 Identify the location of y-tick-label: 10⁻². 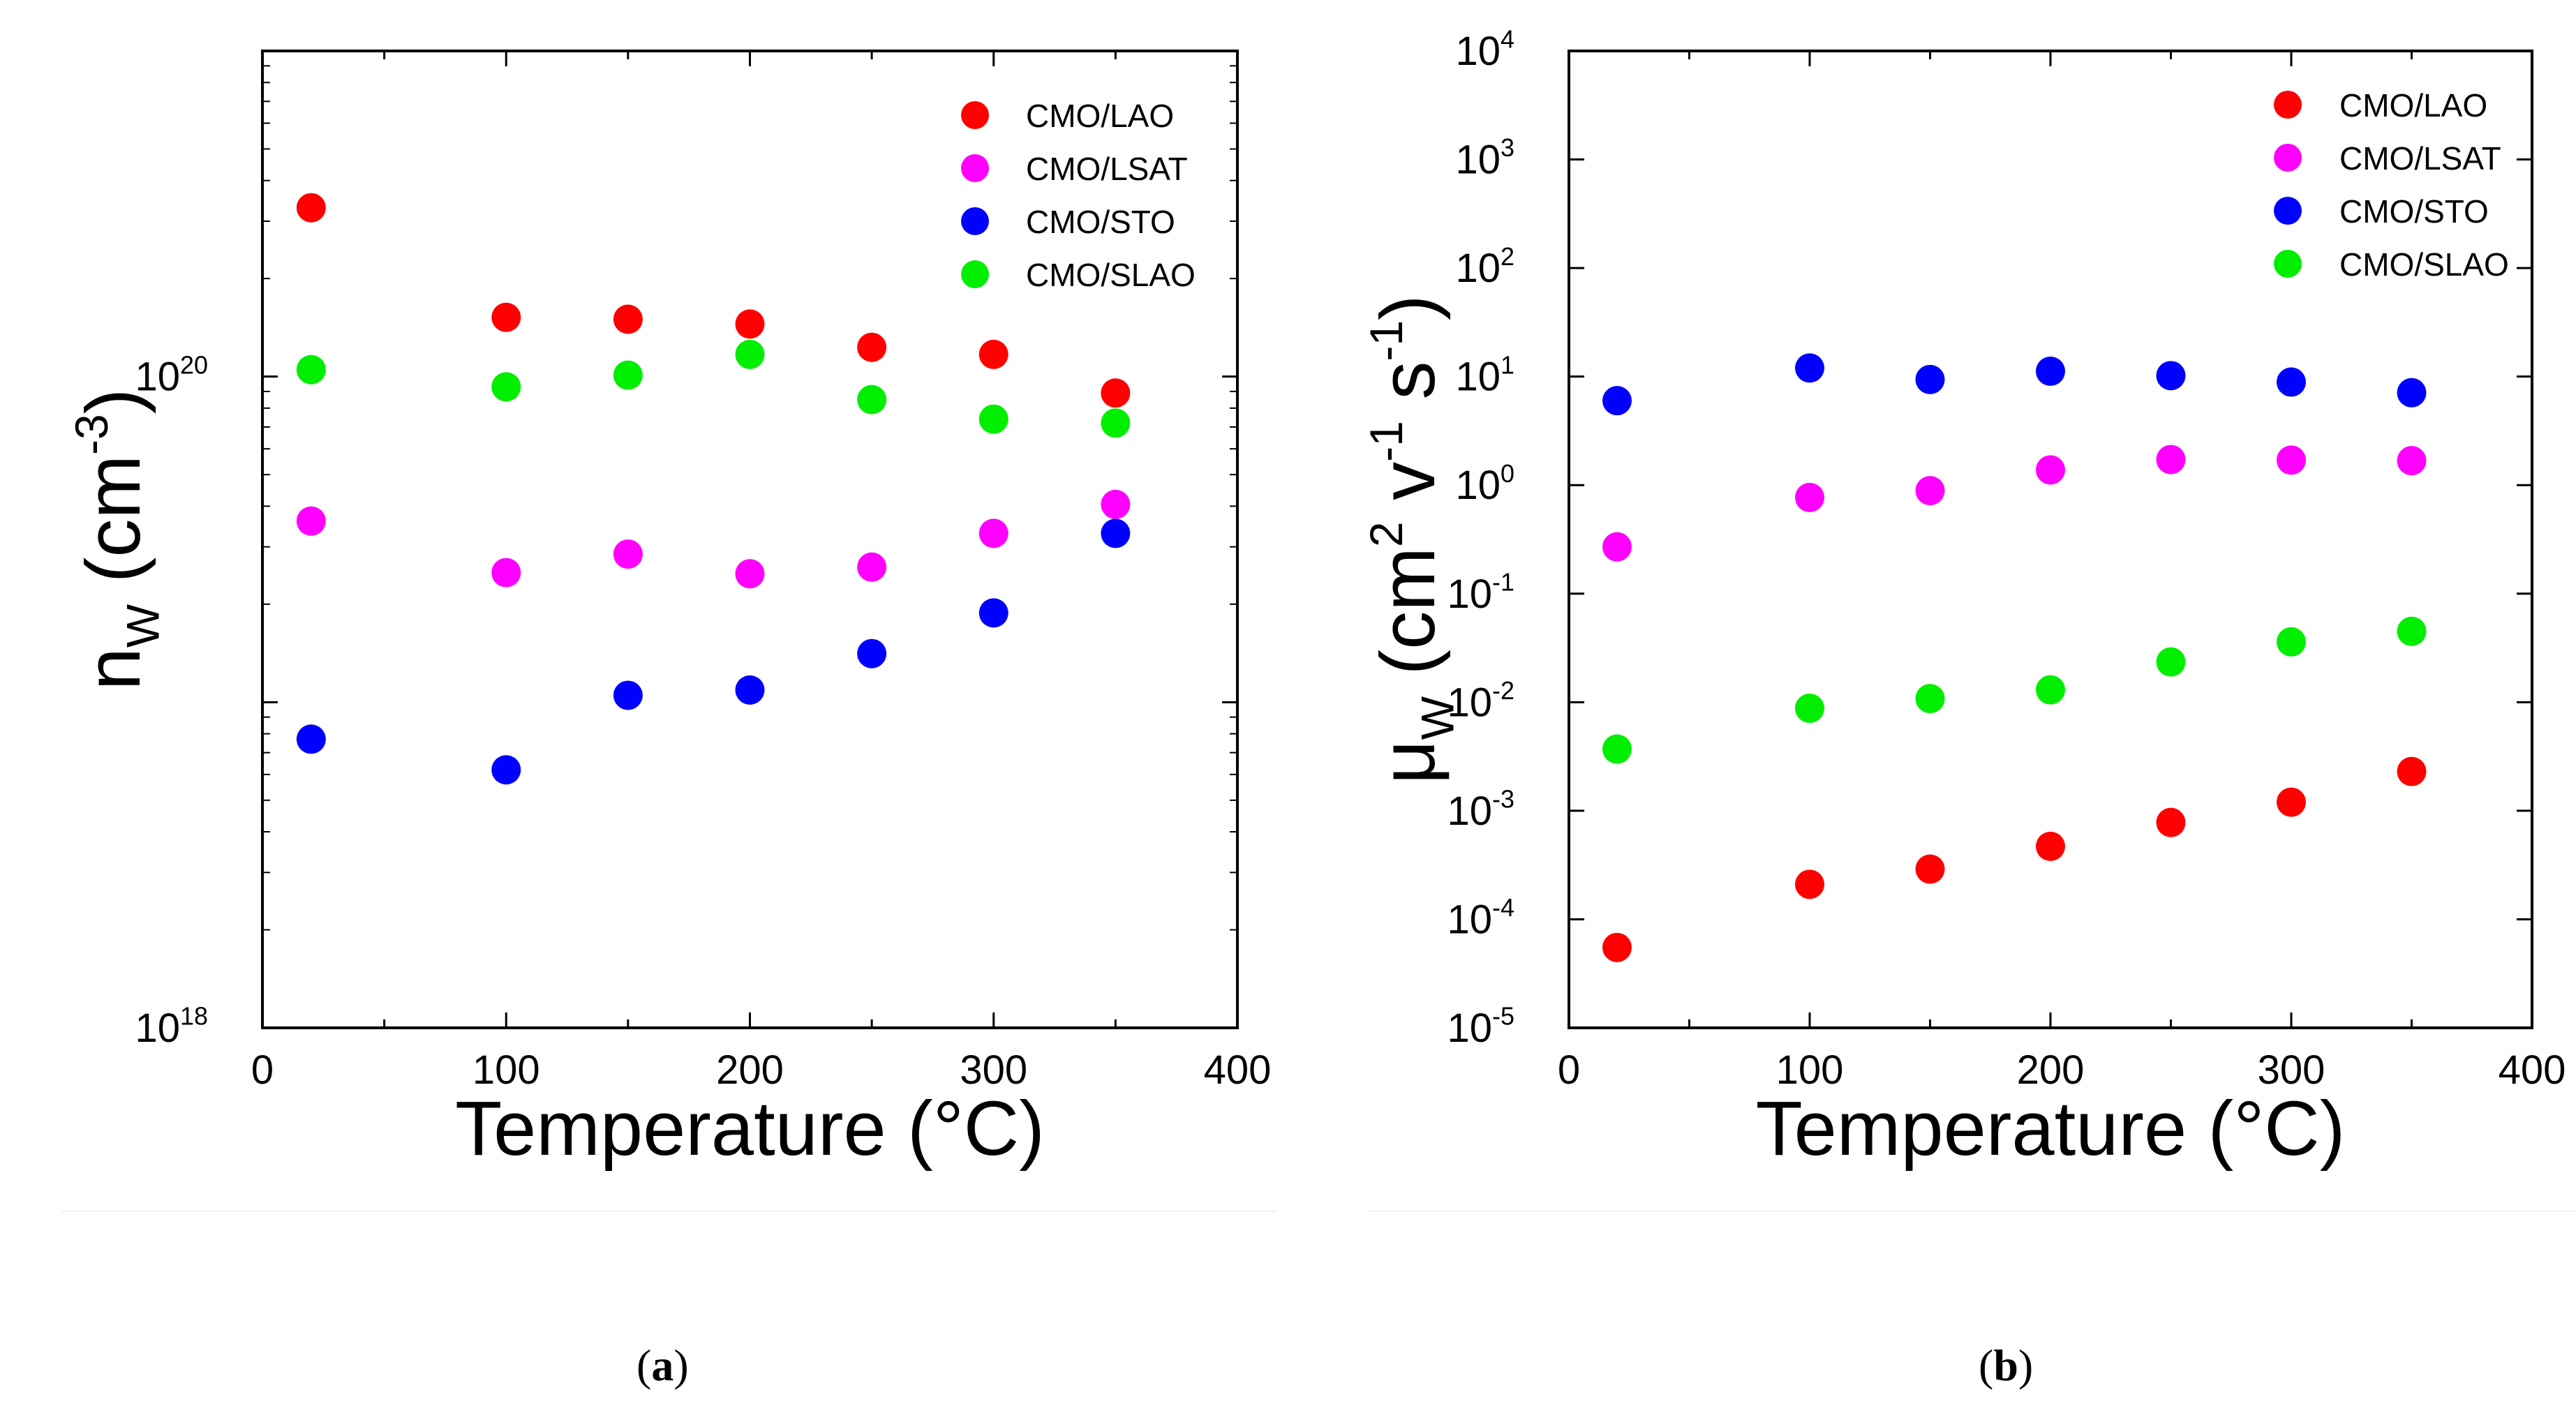
(1481, 700).